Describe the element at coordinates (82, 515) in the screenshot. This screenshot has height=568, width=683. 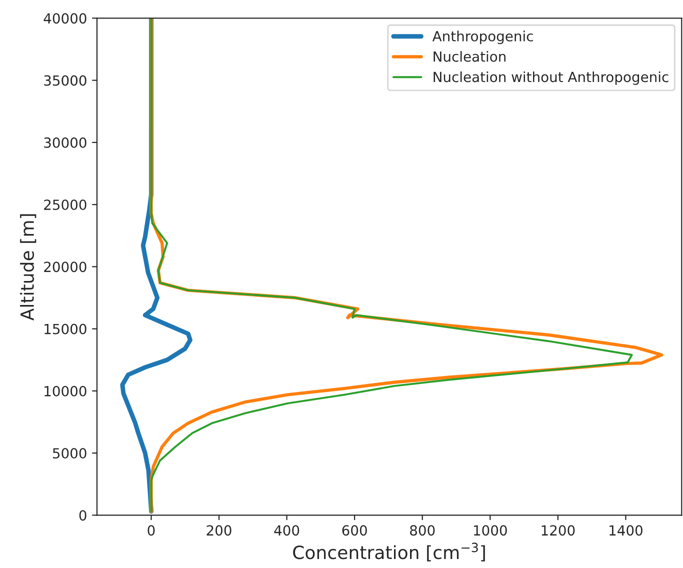
I see `y-tick-label: 0` at that location.